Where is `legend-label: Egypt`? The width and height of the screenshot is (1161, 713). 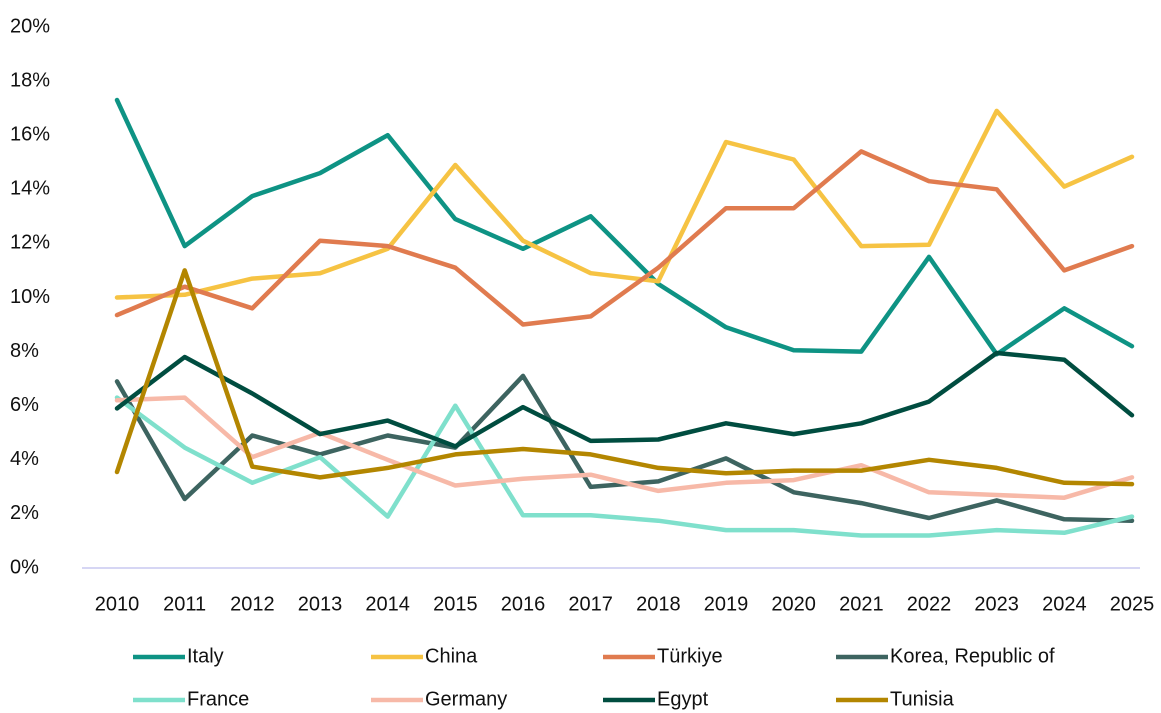 legend-label: Egypt is located at coordinates (683, 699).